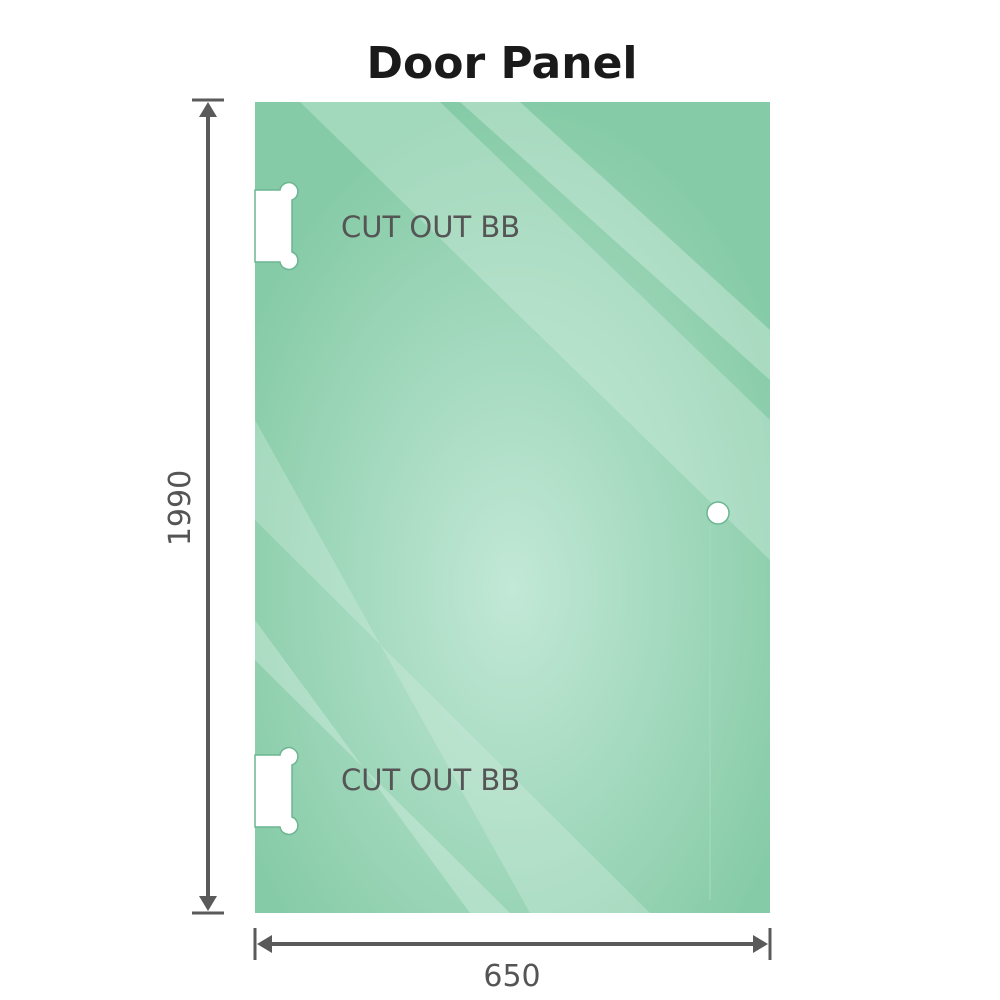 This screenshot has height=1000, width=1000. What do you see at coordinates (430, 227) in the screenshot?
I see `cutout-top-label: CUT OUT BB` at bounding box center [430, 227].